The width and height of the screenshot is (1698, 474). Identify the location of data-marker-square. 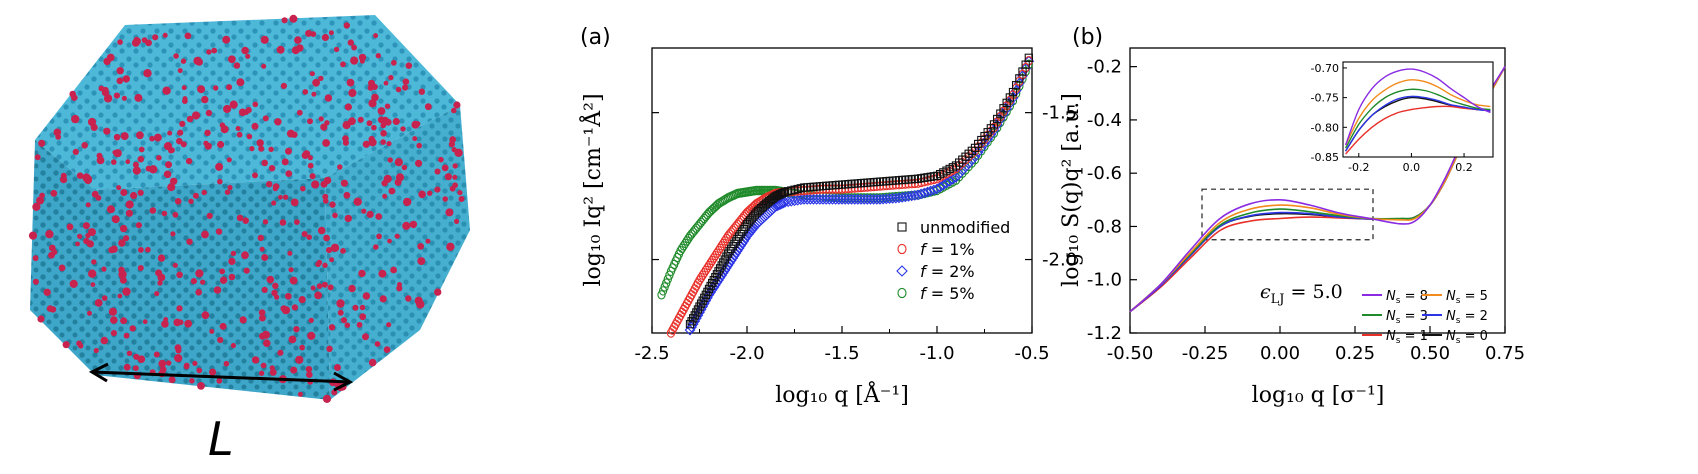
(1028, 57).